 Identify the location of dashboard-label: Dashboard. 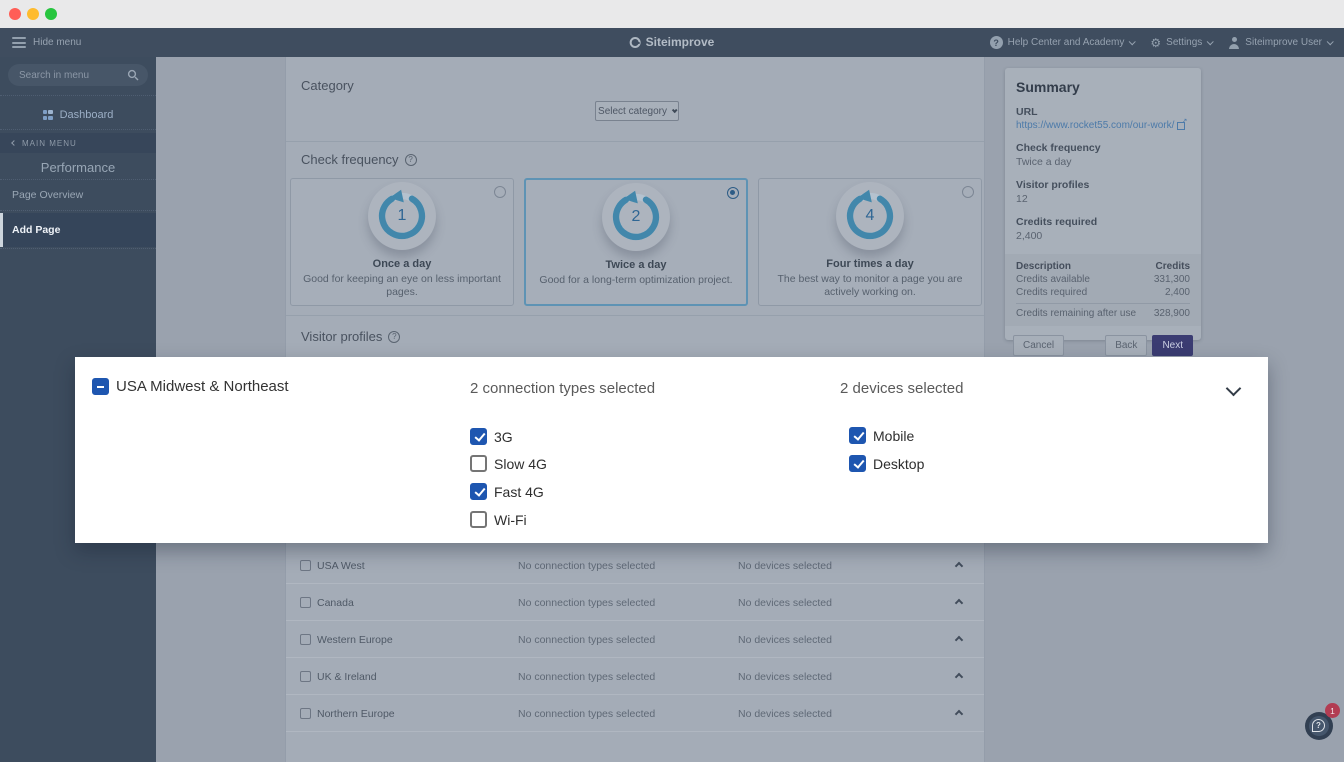
(86, 115).